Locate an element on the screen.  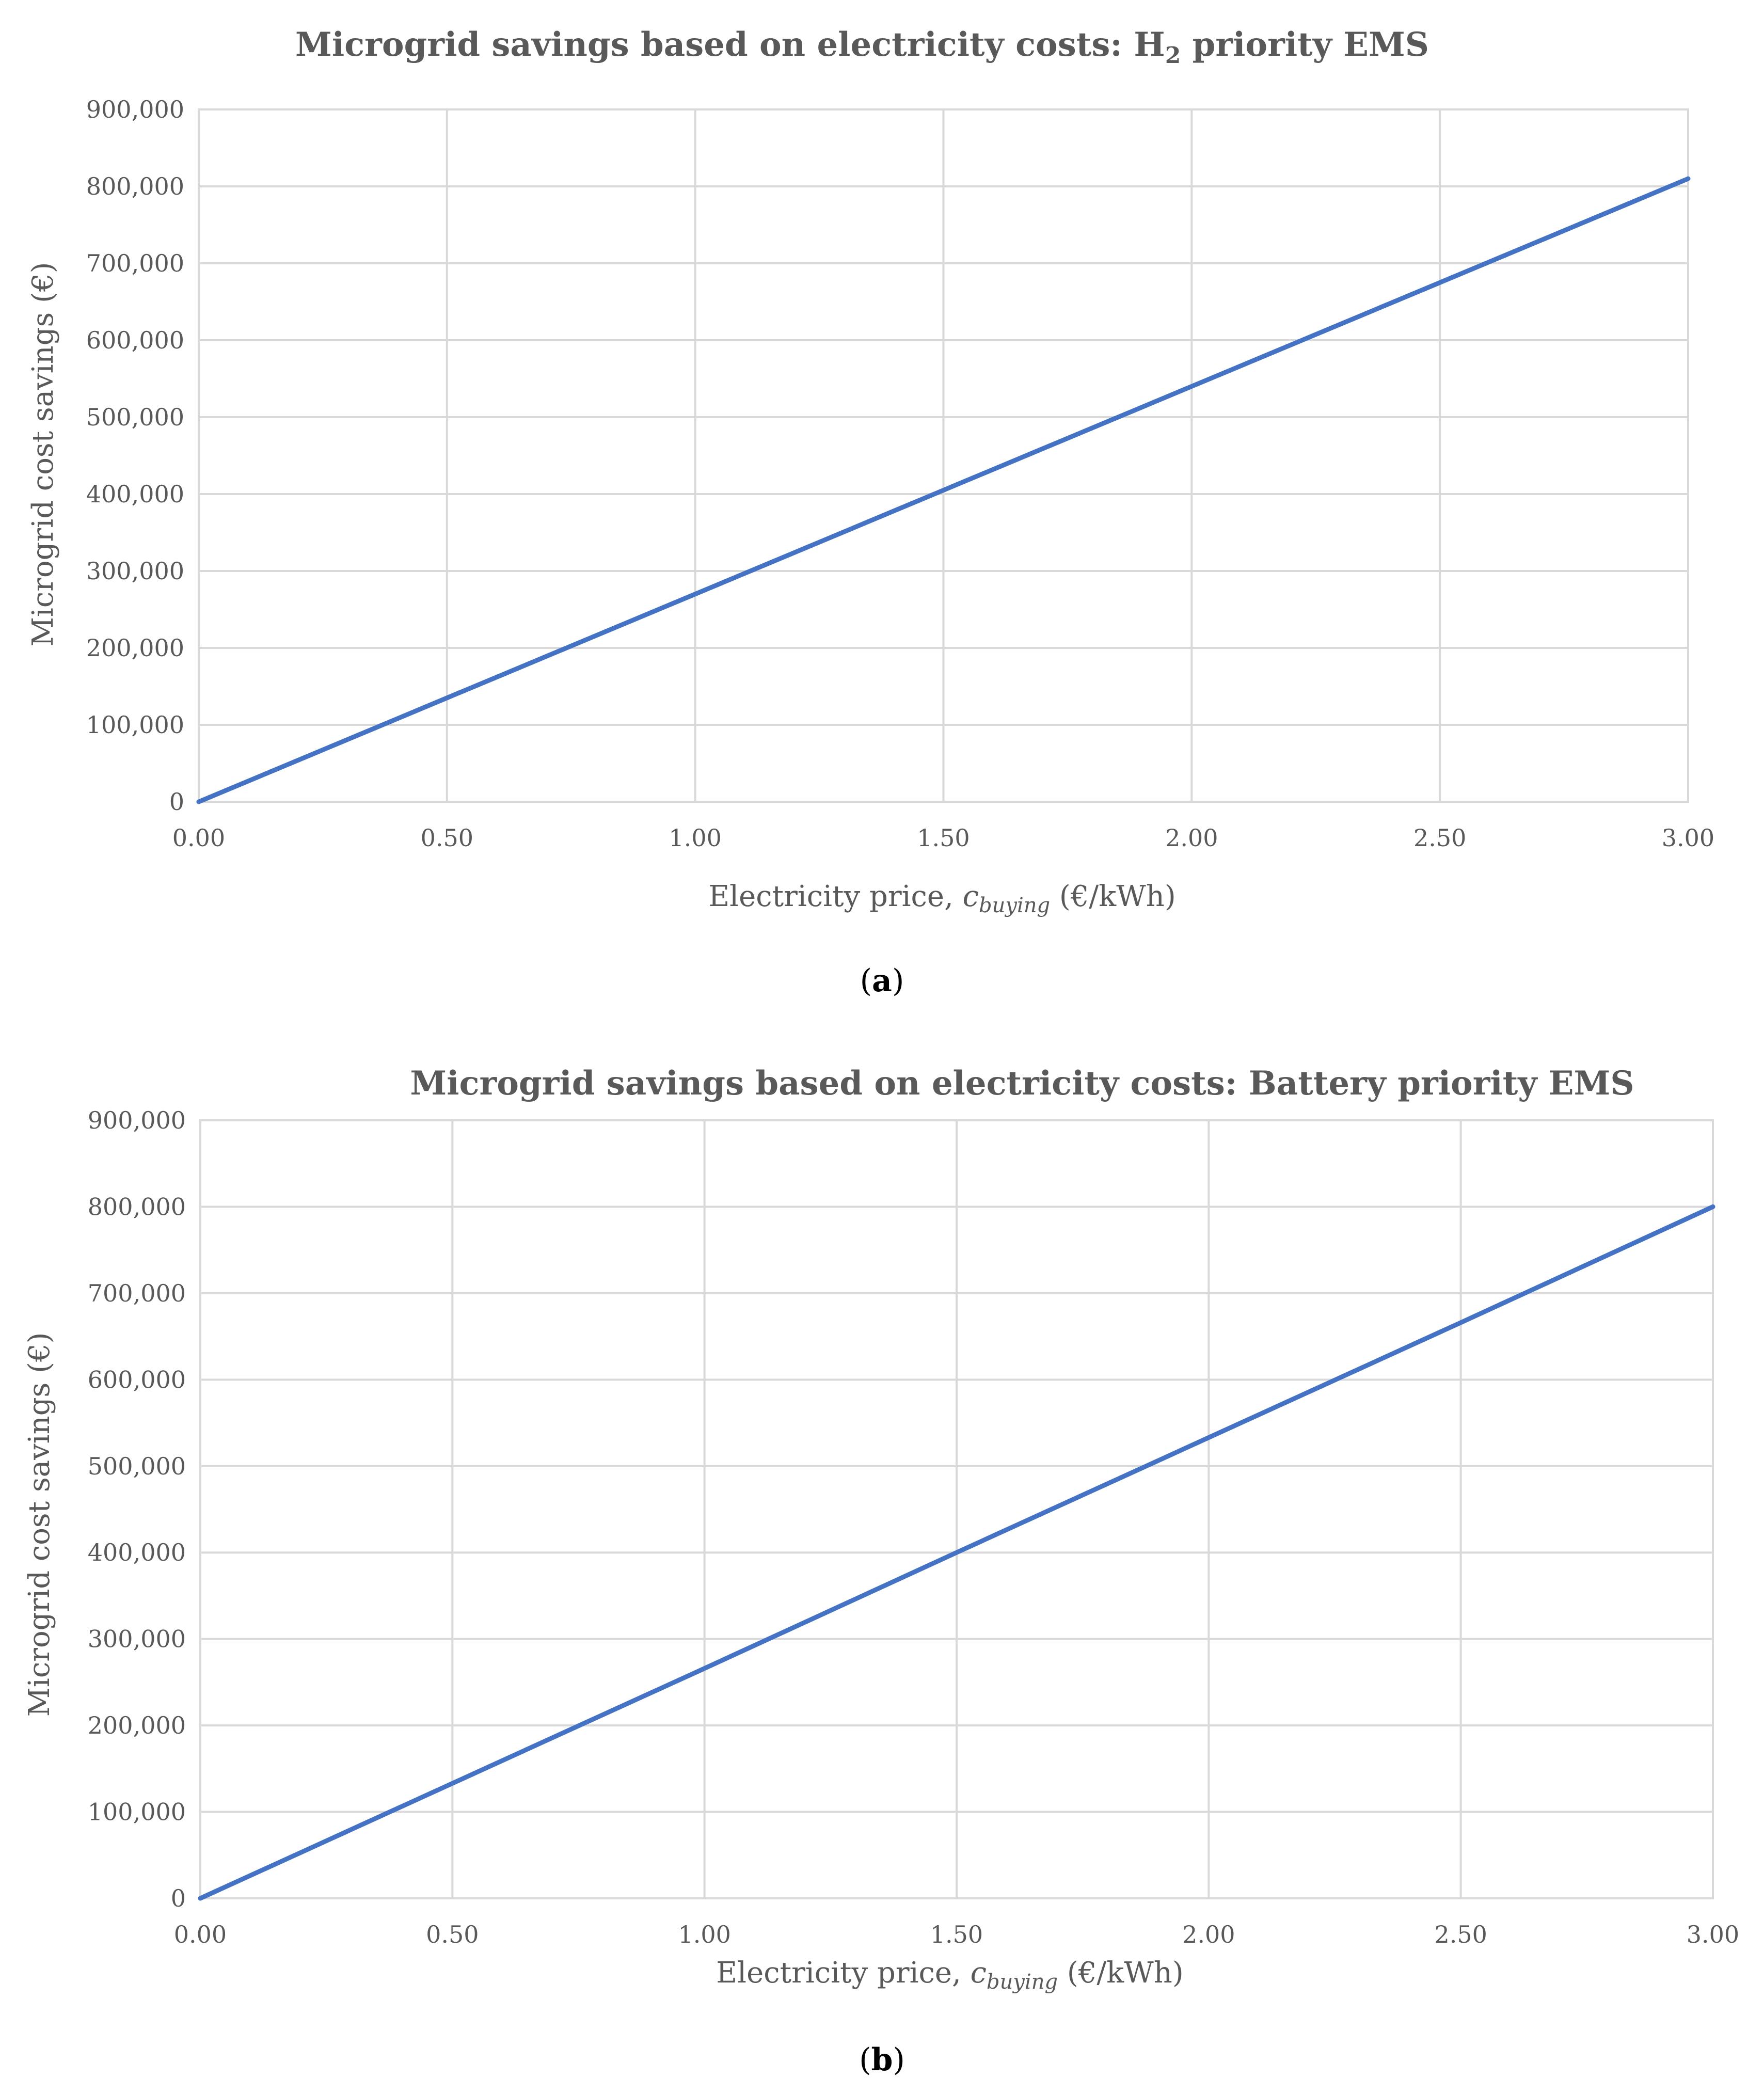
chart-b-y-tick-label: 800,000 is located at coordinates (137, 1206).